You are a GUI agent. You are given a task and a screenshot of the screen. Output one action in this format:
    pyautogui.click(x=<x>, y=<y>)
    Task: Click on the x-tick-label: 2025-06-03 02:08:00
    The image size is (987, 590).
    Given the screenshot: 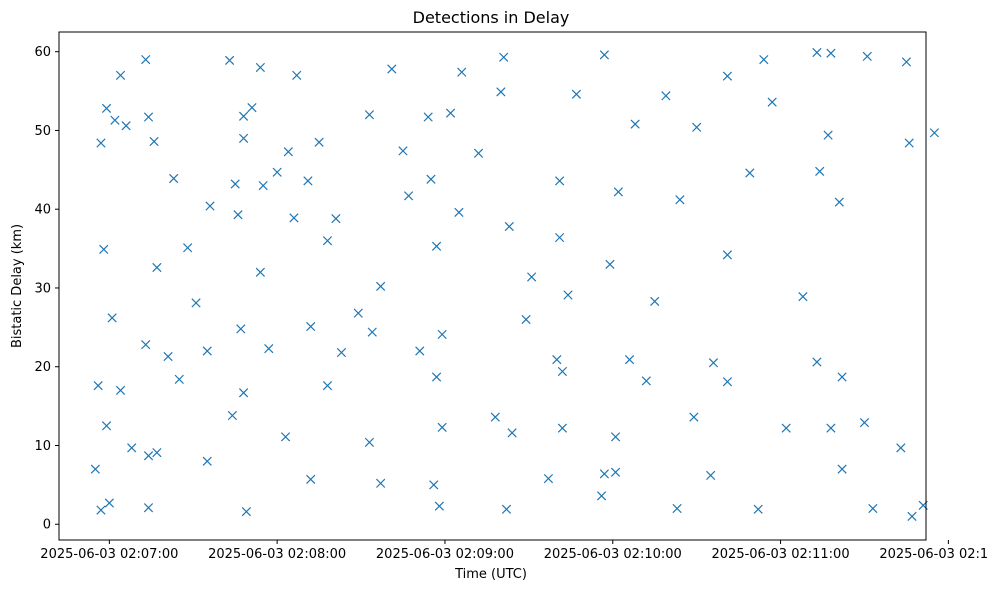 What is the action you would take?
    pyautogui.click(x=277, y=554)
    